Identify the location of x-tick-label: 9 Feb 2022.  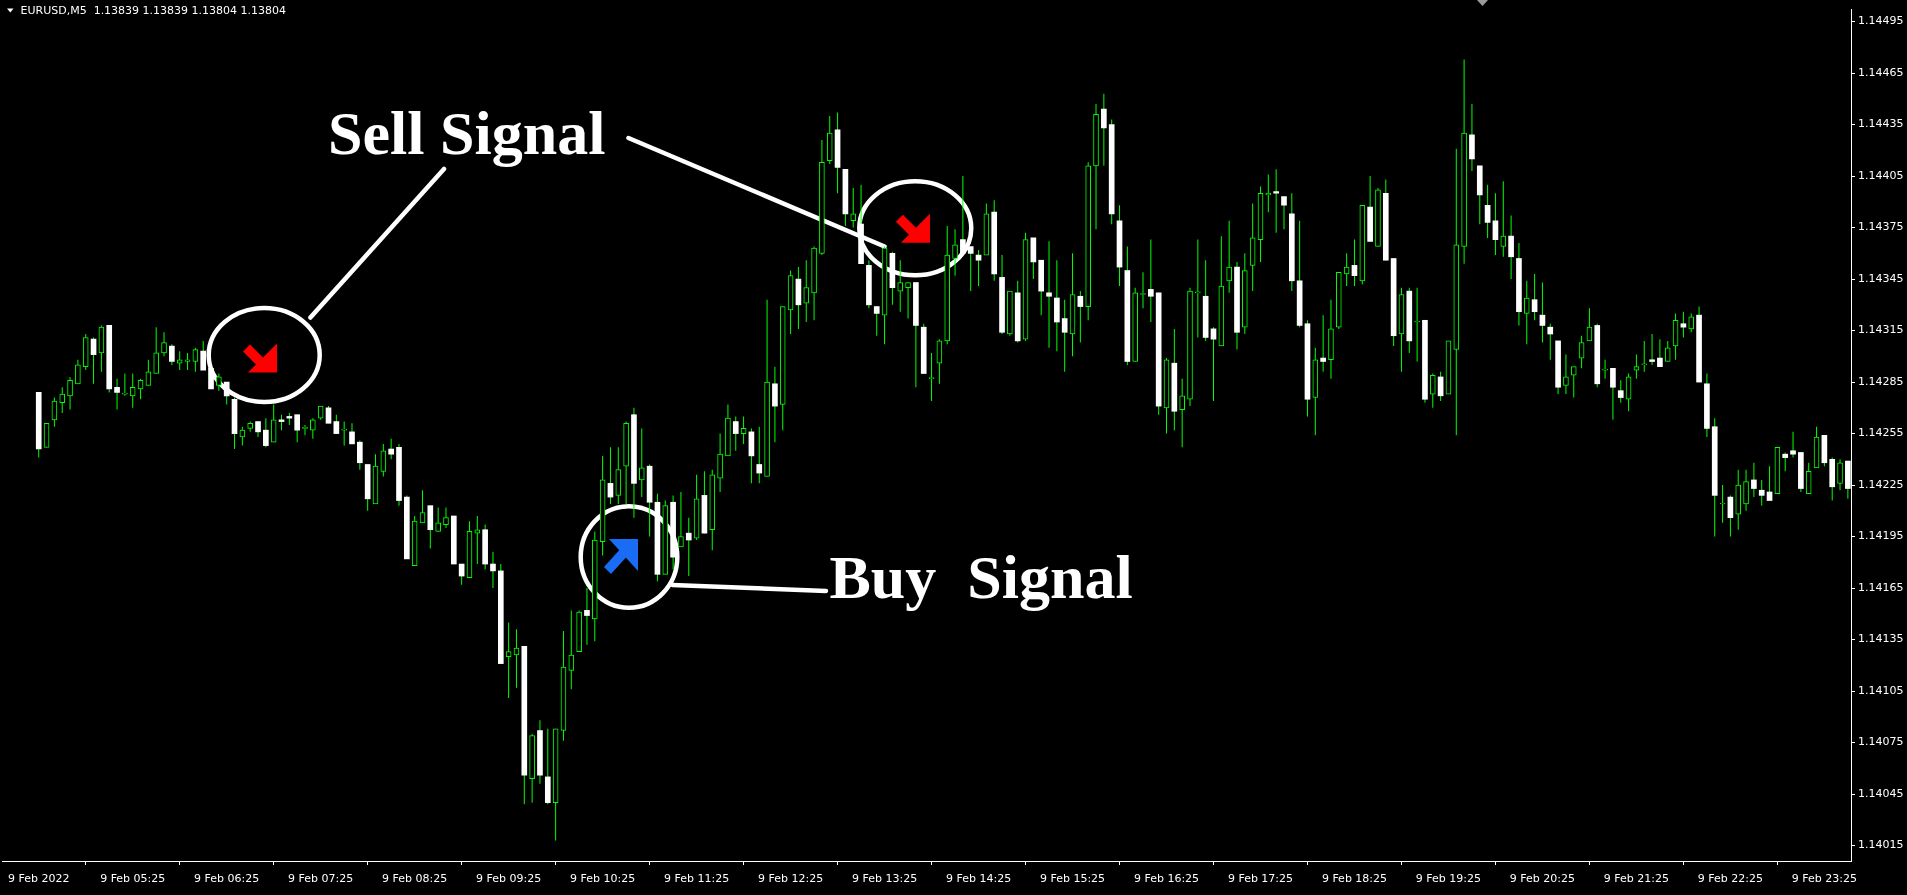
(39, 879).